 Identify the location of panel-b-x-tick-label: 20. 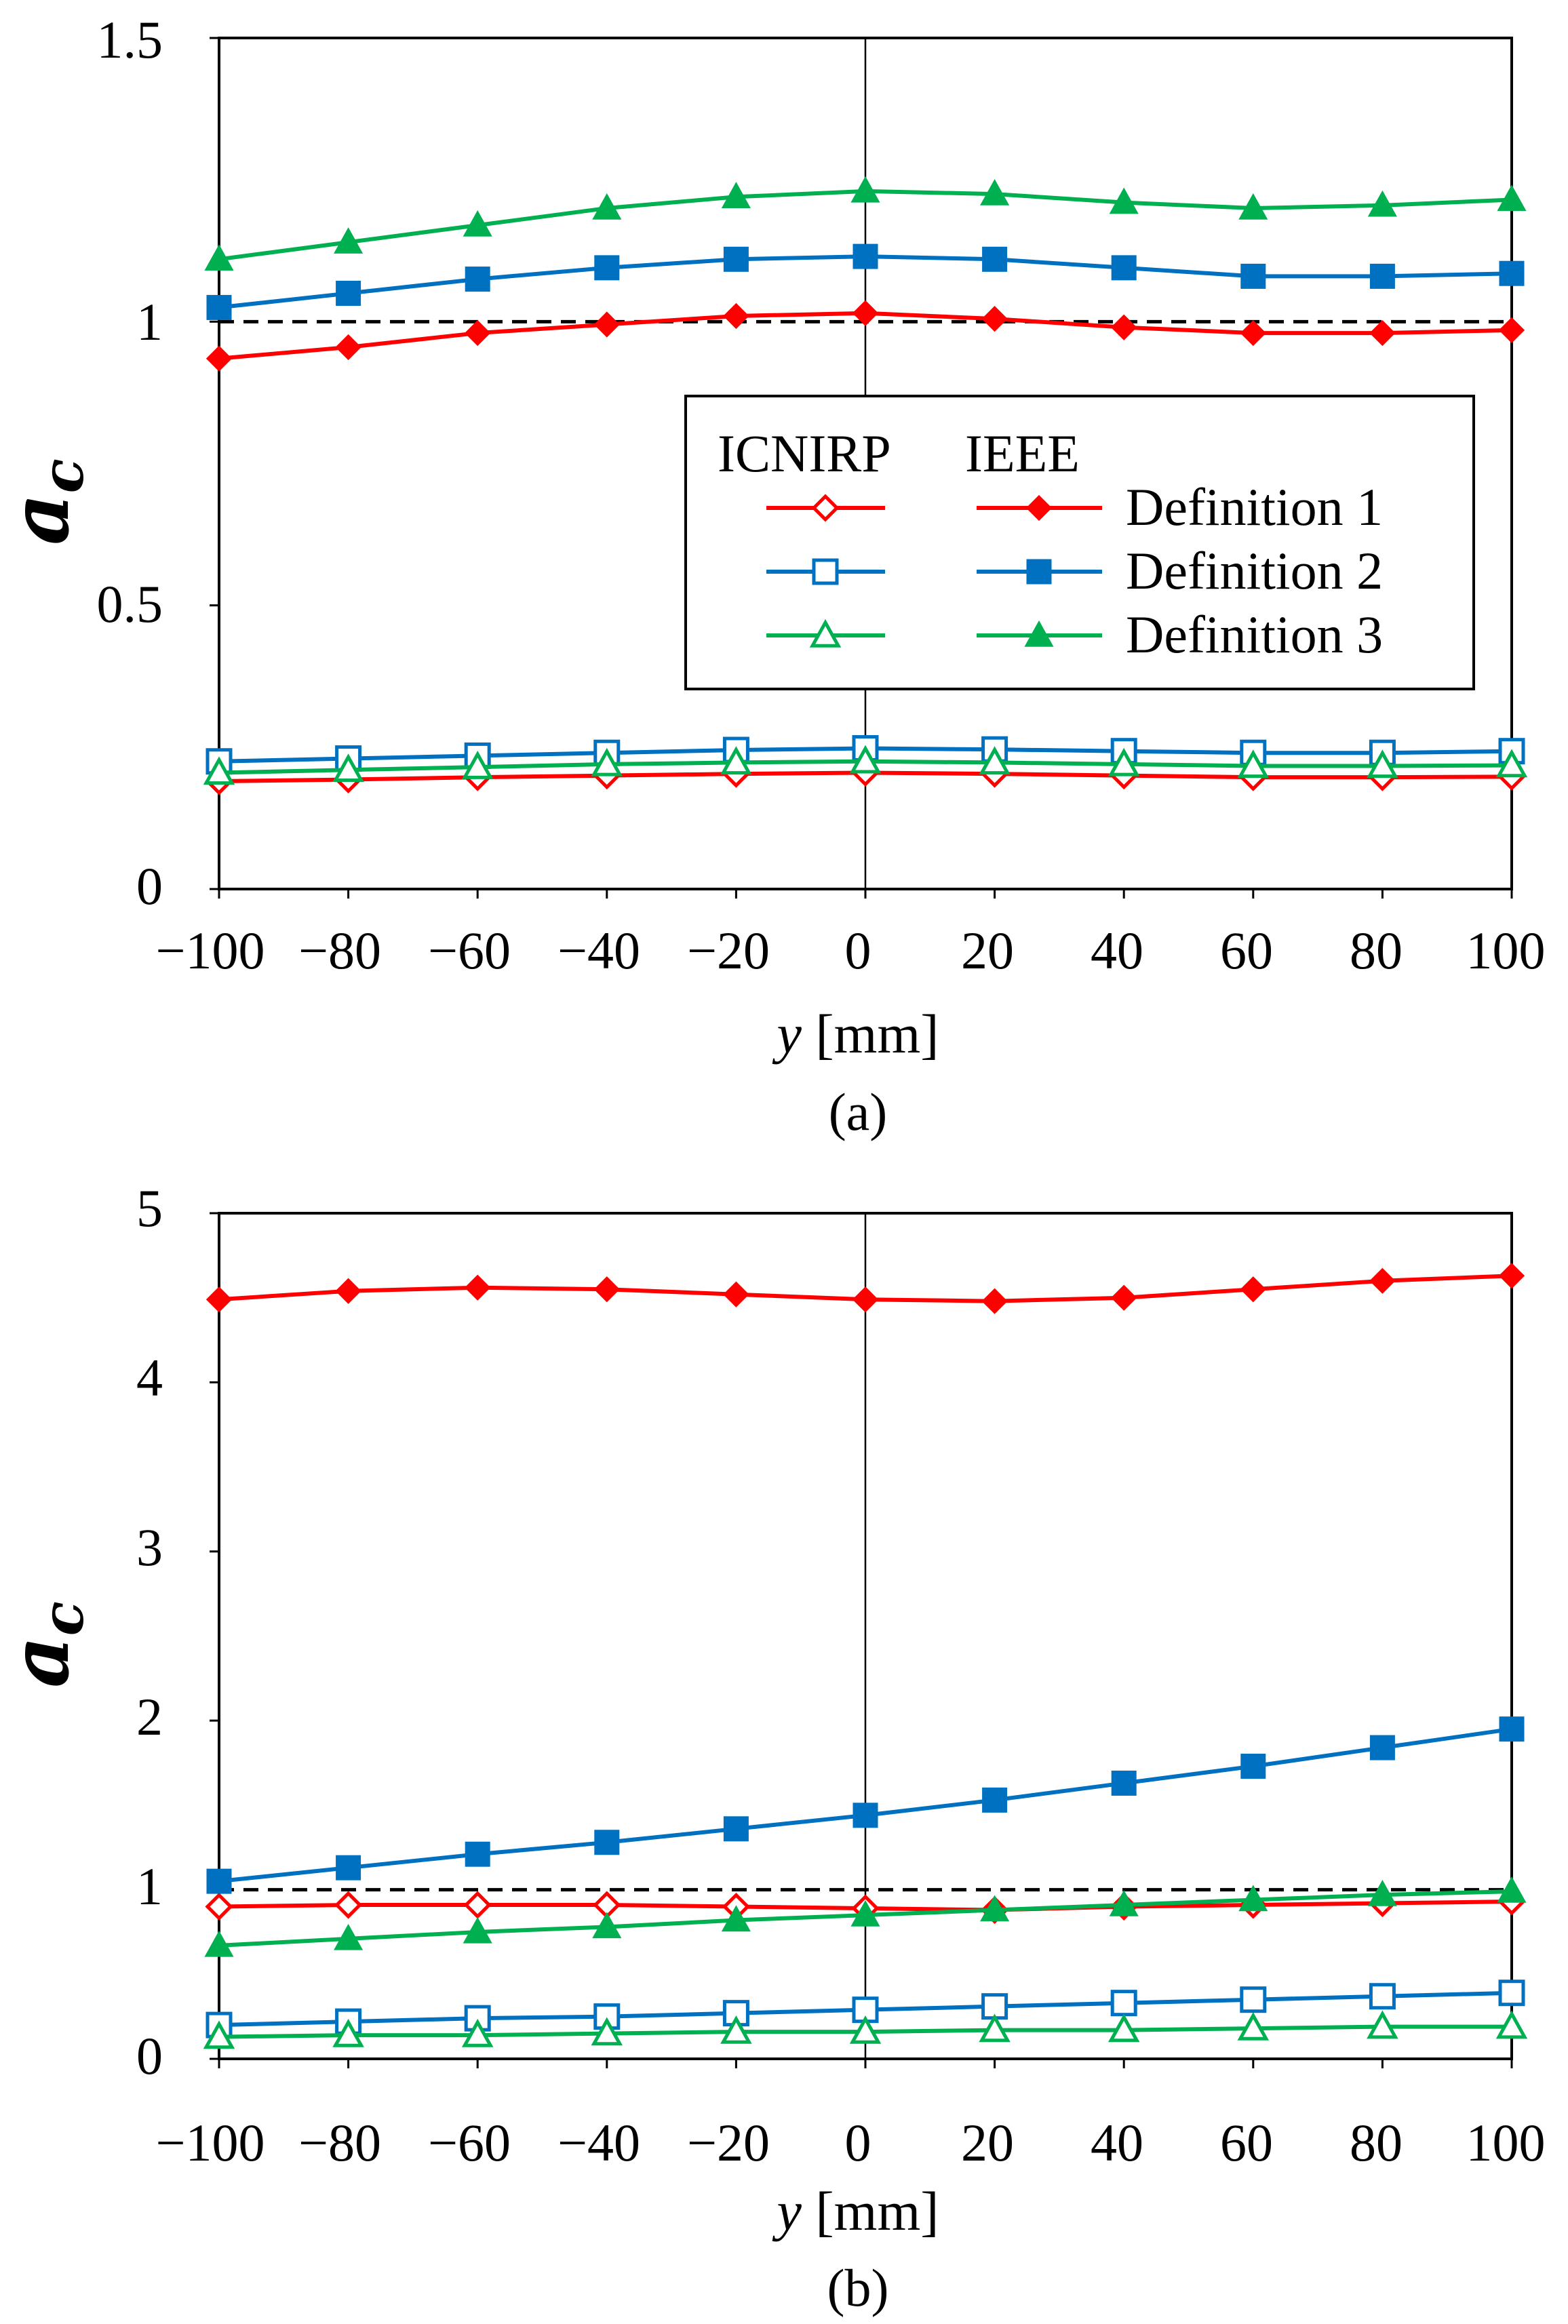
(987, 2142).